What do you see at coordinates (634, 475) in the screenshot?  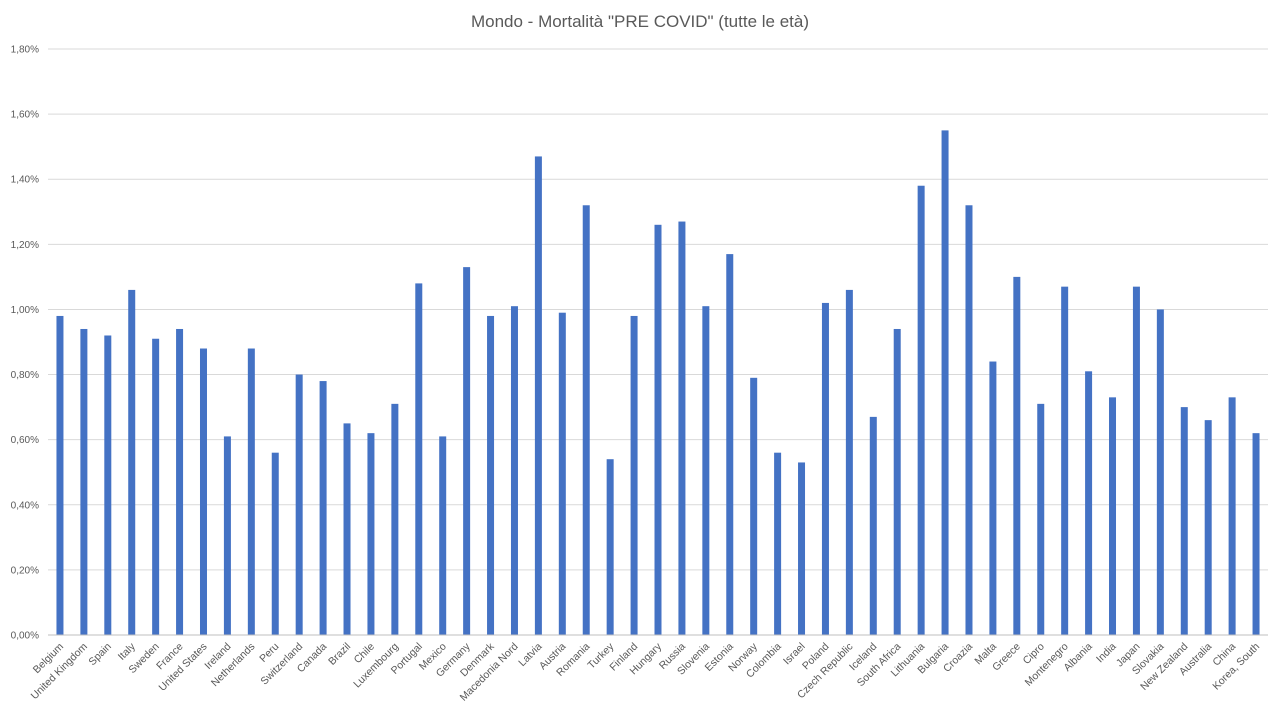 I see `bar-finland` at bounding box center [634, 475].